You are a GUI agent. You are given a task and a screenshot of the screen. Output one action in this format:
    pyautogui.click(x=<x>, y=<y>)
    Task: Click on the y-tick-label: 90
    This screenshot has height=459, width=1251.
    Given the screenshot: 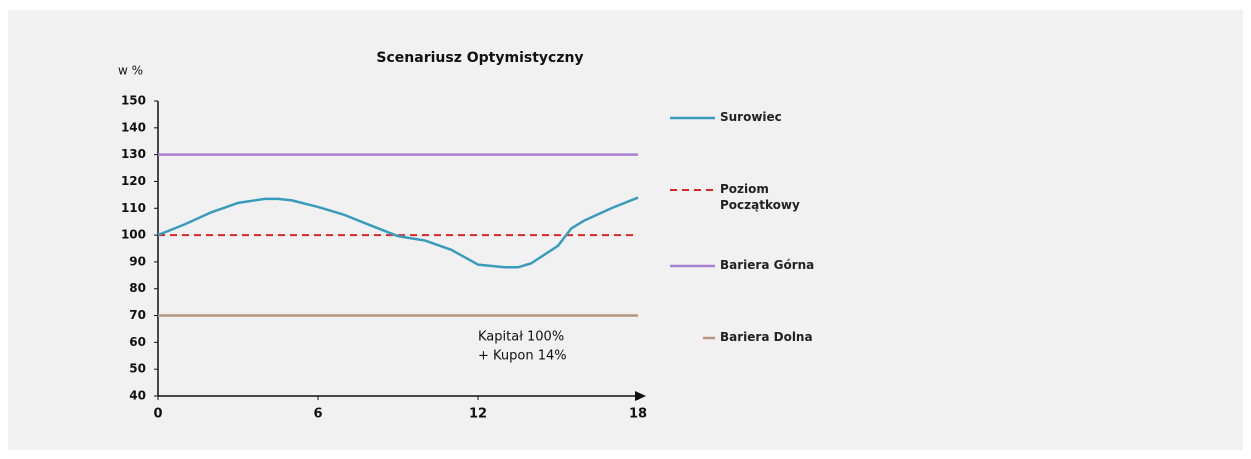 What is the action you would take?
    pyautogui.click(x=137, y=261)
    